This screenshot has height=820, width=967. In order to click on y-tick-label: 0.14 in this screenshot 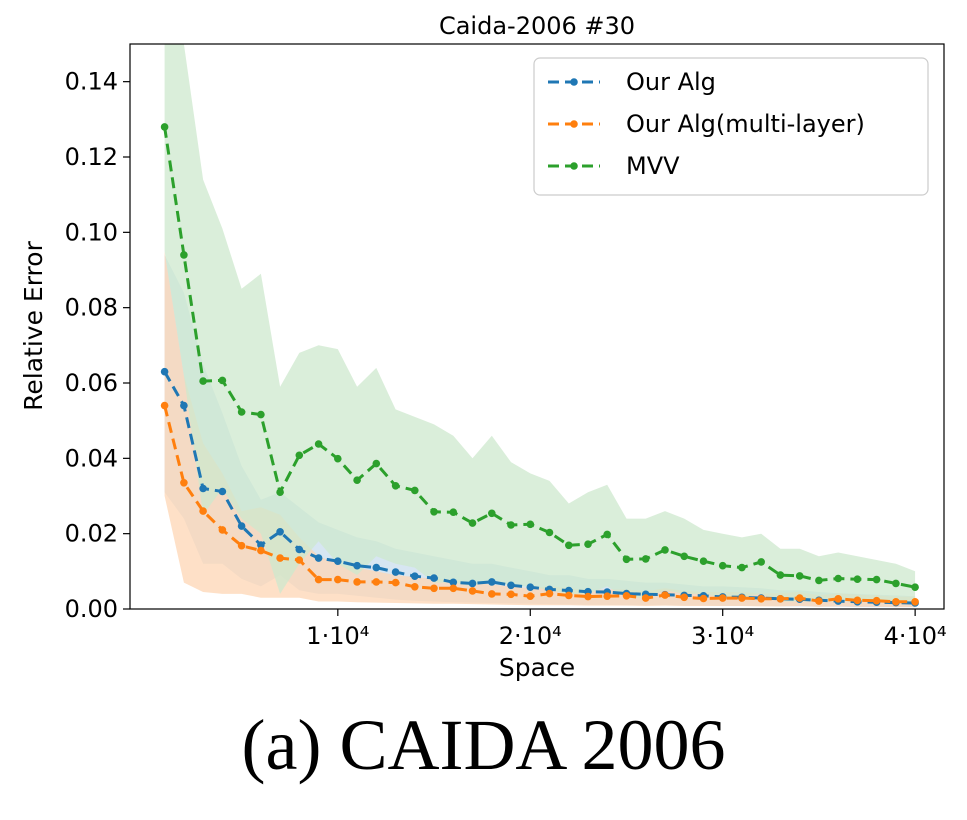, I will do `click(91, 82)`.